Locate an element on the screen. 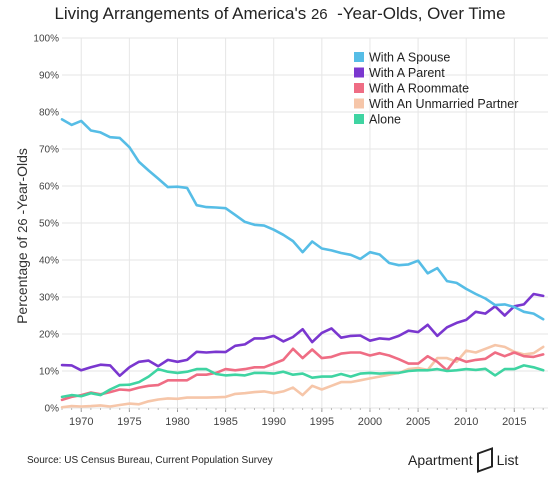 The image size is (560, 483). x-tick-label: 1990 is located at coordinates (273, 422).